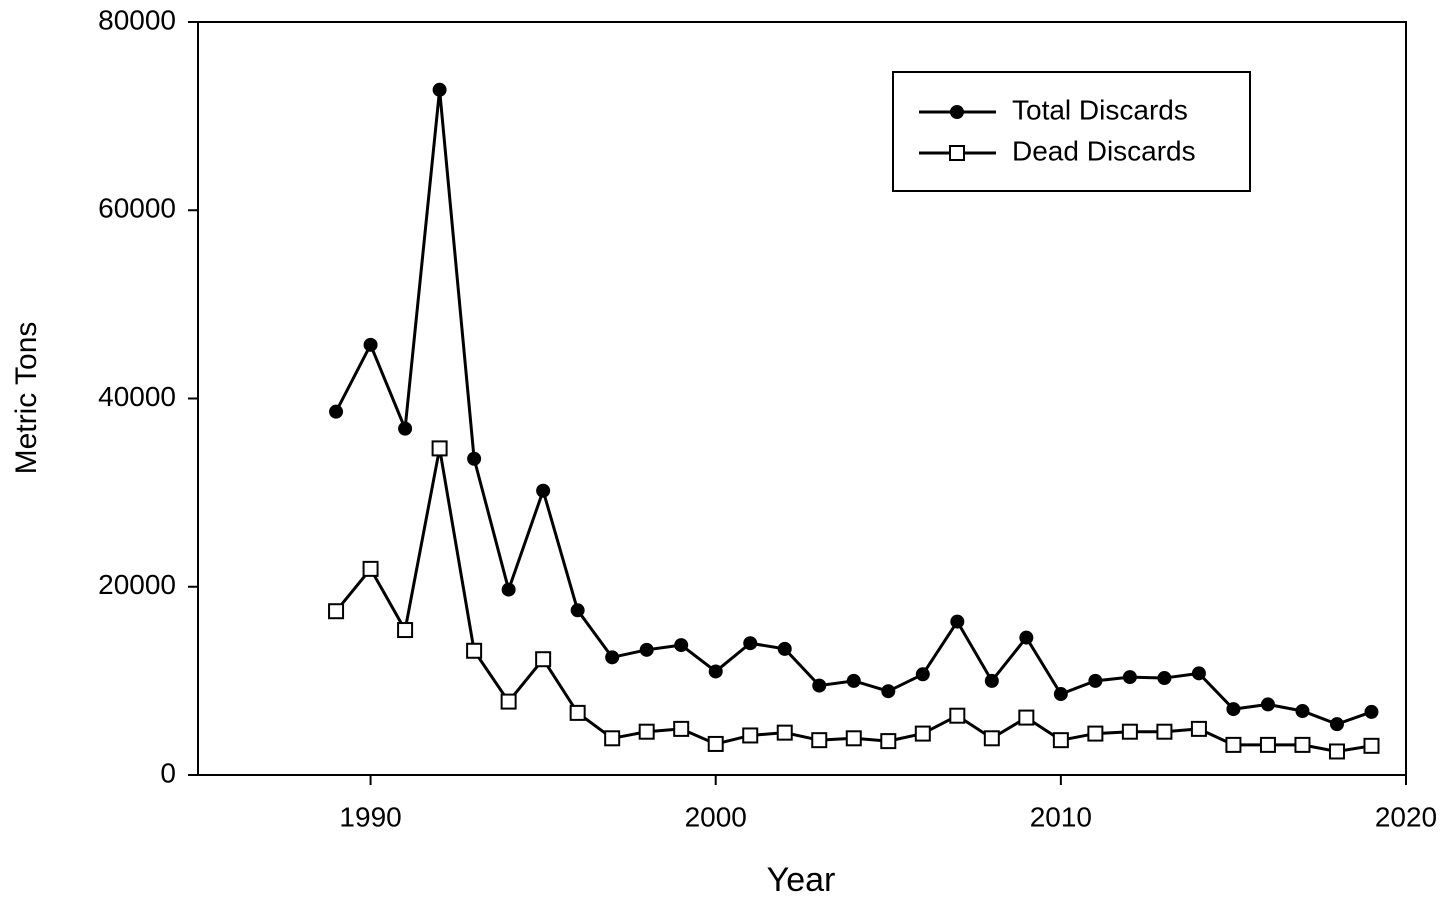 The height and width of the screenshot is (903, 1443). What do you see at coordinates (137, 396) in the screenshot?
I see `y-tick-label: 40000` at bounding box center [137, 396].